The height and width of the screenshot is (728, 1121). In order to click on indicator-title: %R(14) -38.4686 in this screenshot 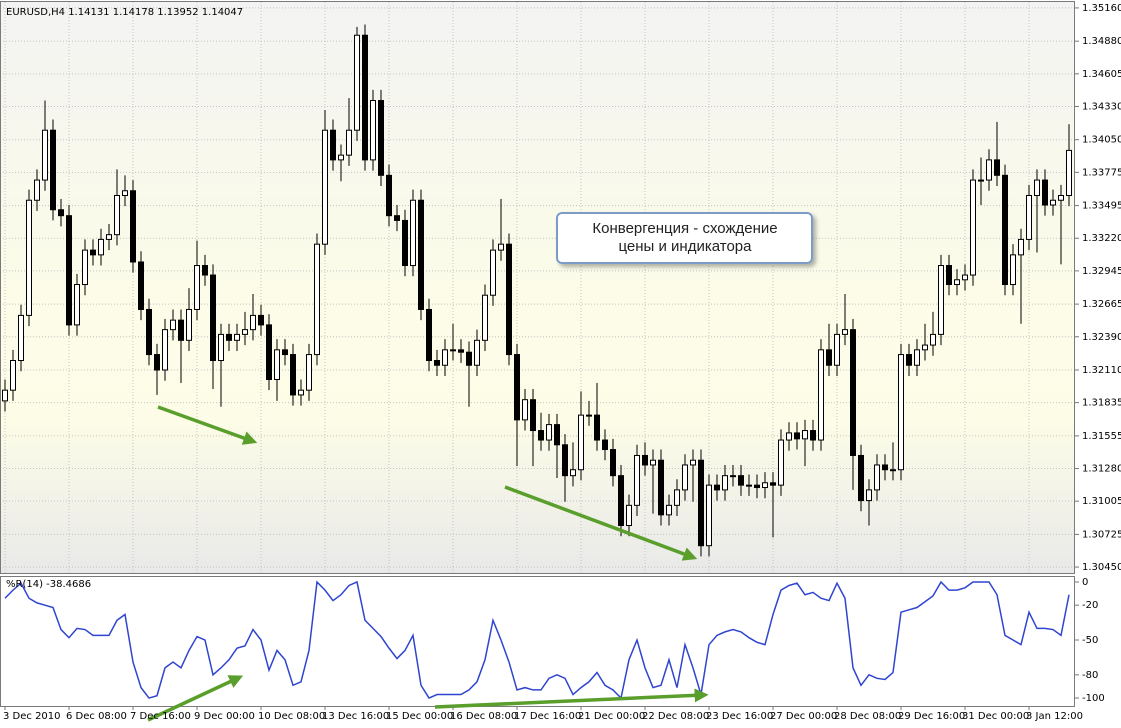, I will do `click(48, 584)`.